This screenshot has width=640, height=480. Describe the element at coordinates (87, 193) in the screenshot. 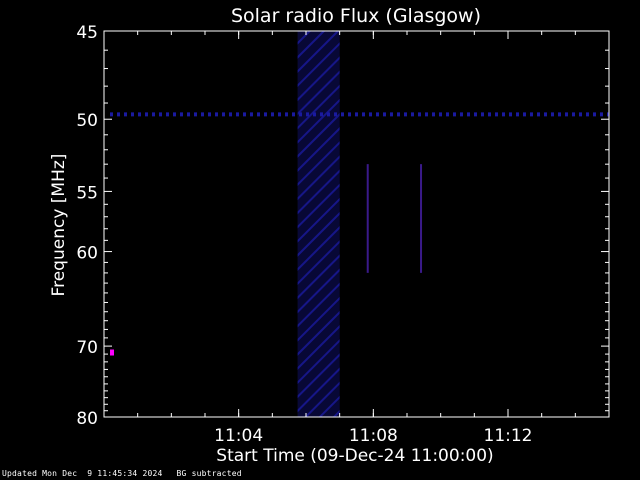

I see `y-tick-label-55: 55` at that location.